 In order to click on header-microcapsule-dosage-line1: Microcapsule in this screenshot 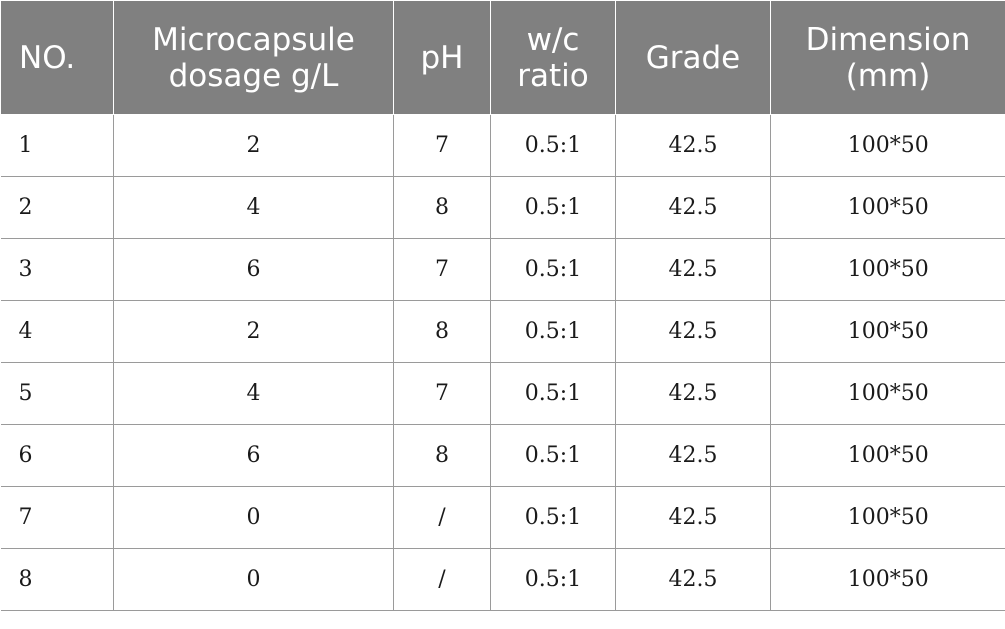, I will do `click(253, 39)`.